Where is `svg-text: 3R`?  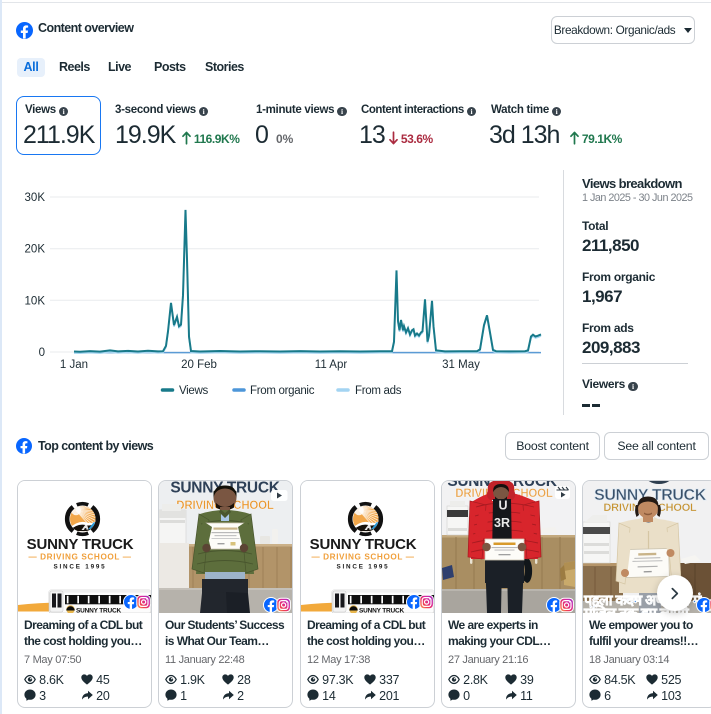 svg-text: 3R is located at coordinates (502, 523).